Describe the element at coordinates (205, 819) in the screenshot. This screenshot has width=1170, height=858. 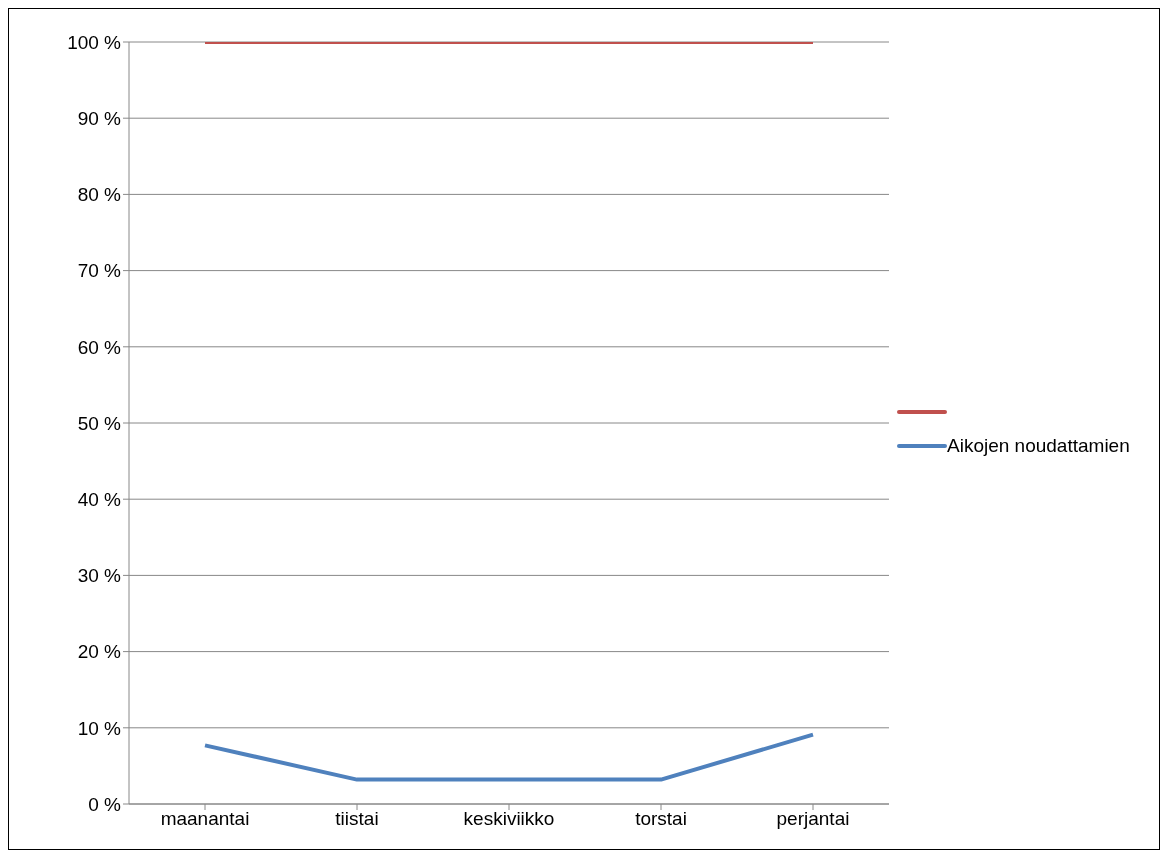
I see `x-tick-label: maanantai` at that location.